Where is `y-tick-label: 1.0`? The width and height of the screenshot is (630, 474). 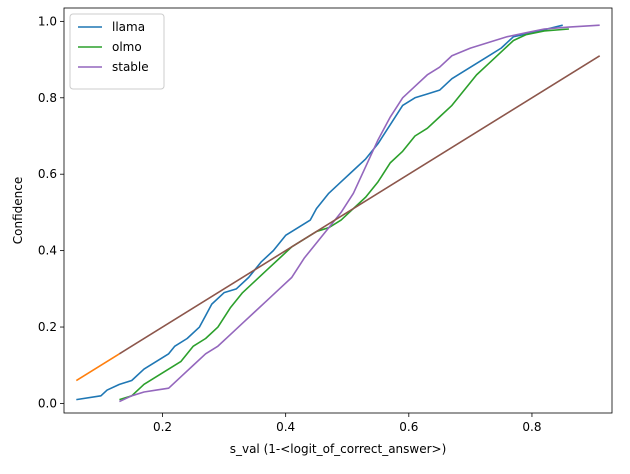
y-tick-label: 1.0 is located at coordinates (47, 21).